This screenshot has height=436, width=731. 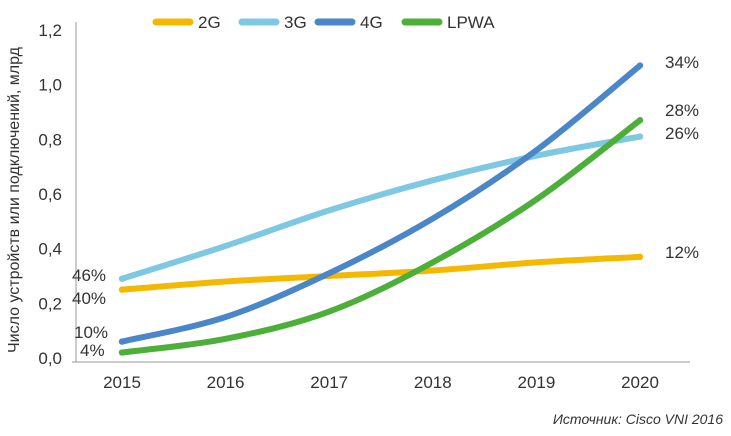 What do you see at coordinates (50, 358) in the screenshot?
I see `y-tick-label: 0,0` at bounding box center [50, 358].